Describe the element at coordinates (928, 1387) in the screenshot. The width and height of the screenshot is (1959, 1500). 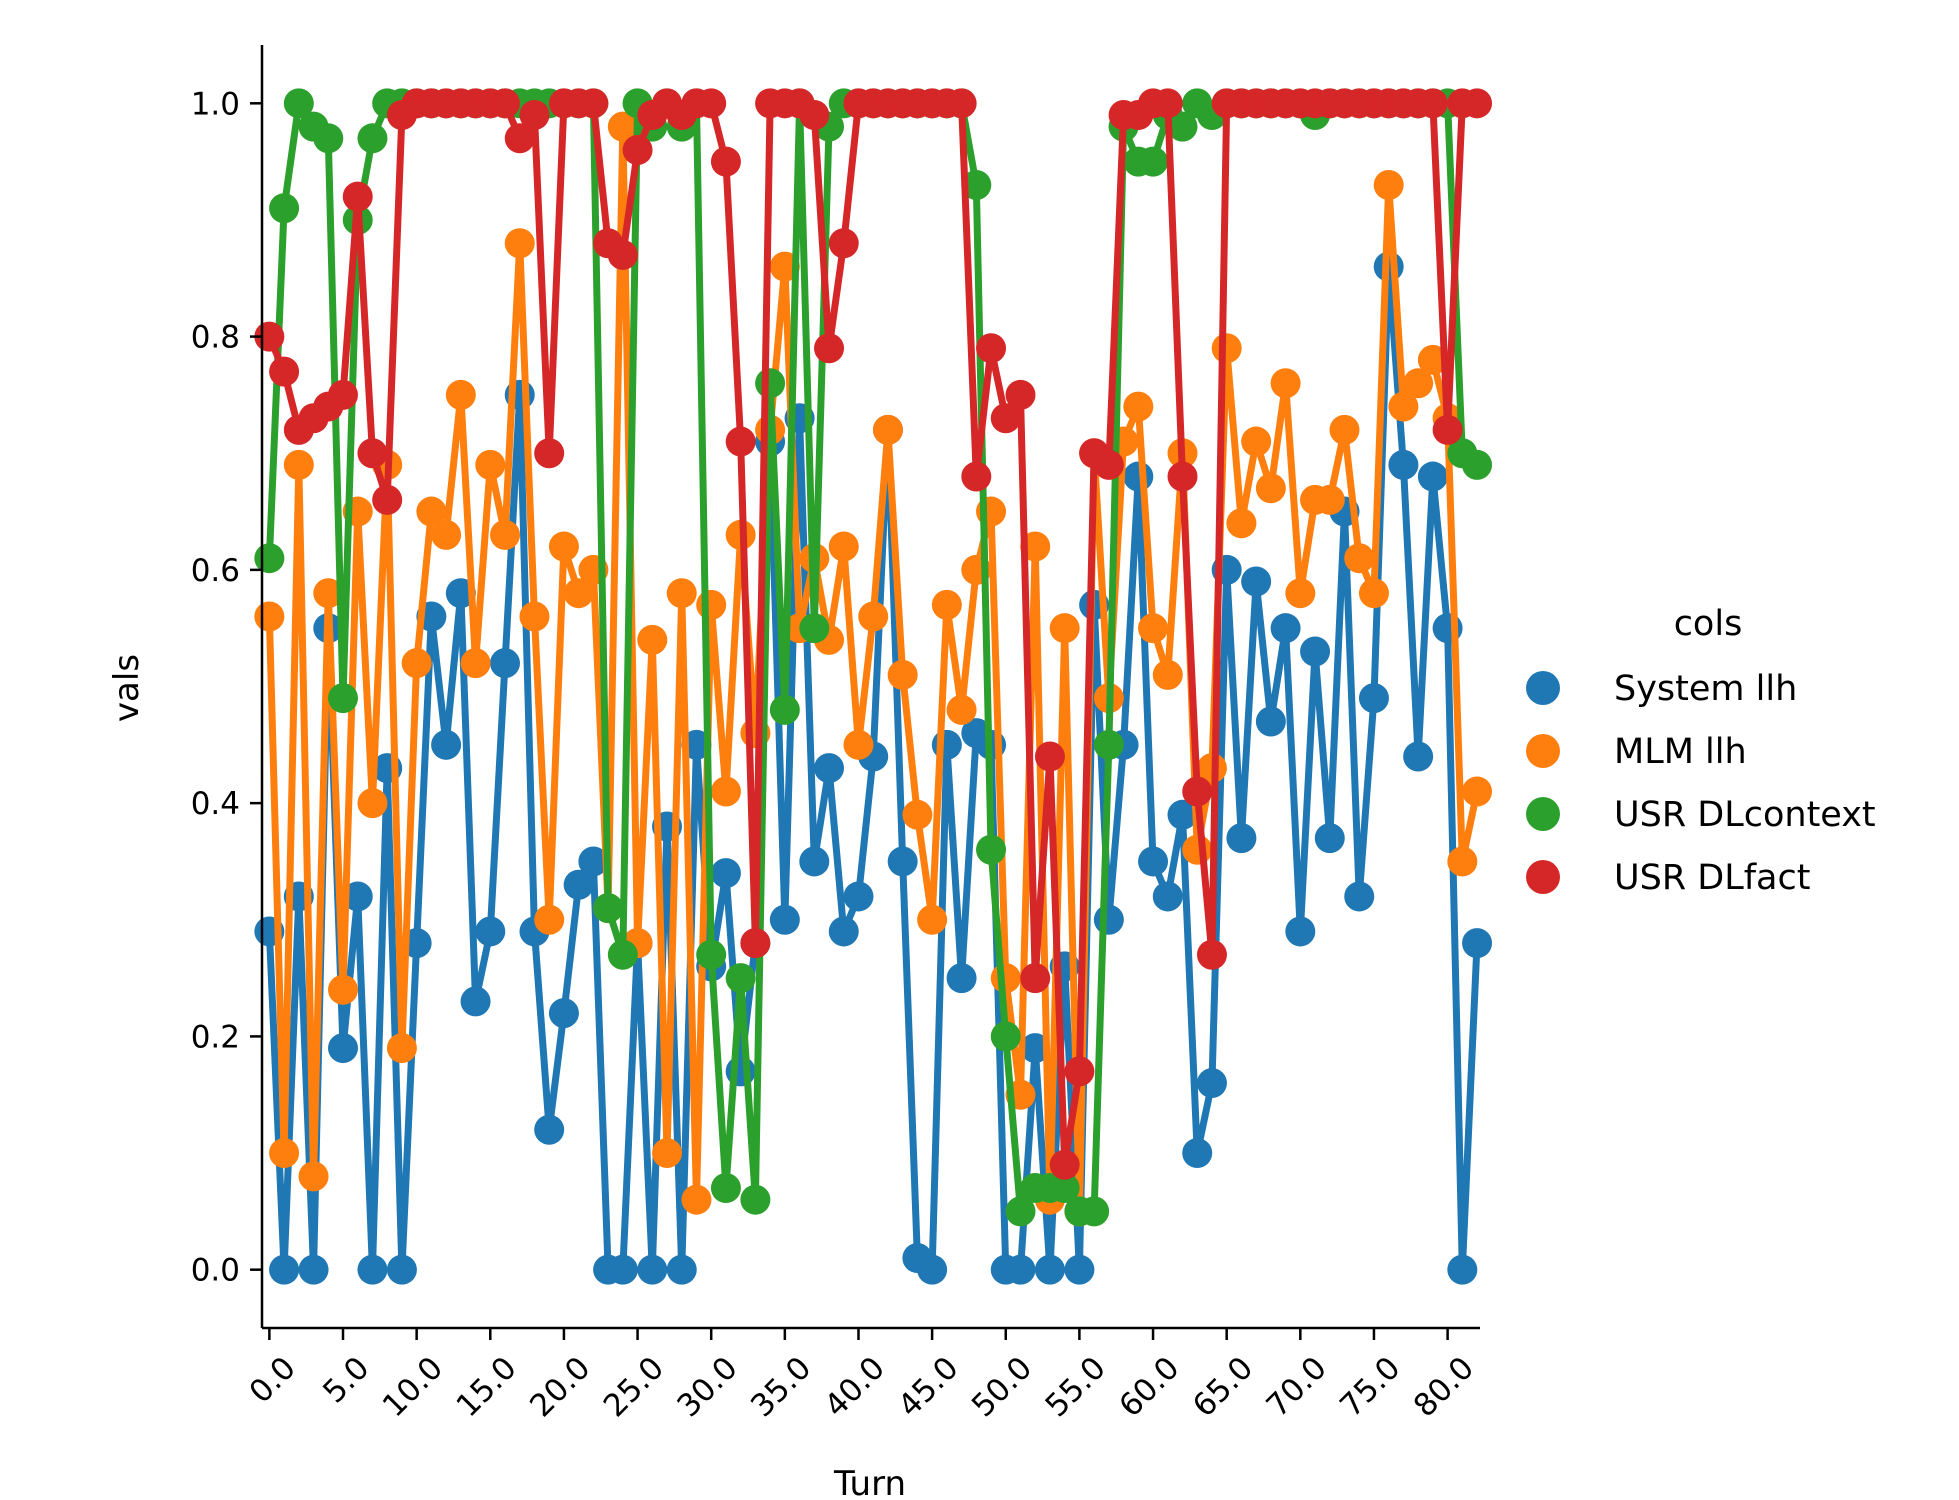
I see `x-tick-label: 45.0` at that location.